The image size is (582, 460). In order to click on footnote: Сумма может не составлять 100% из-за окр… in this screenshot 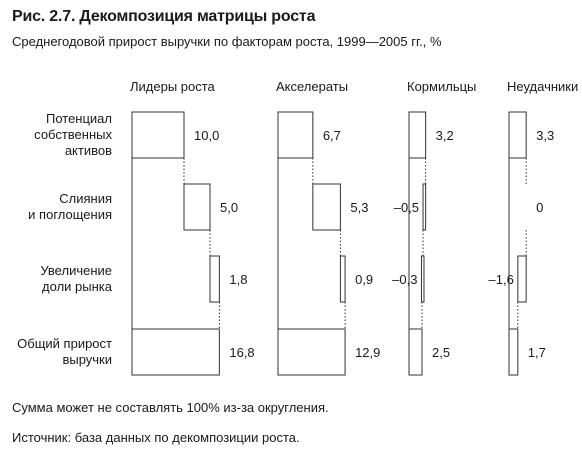, I will do `click(170, 407)`.